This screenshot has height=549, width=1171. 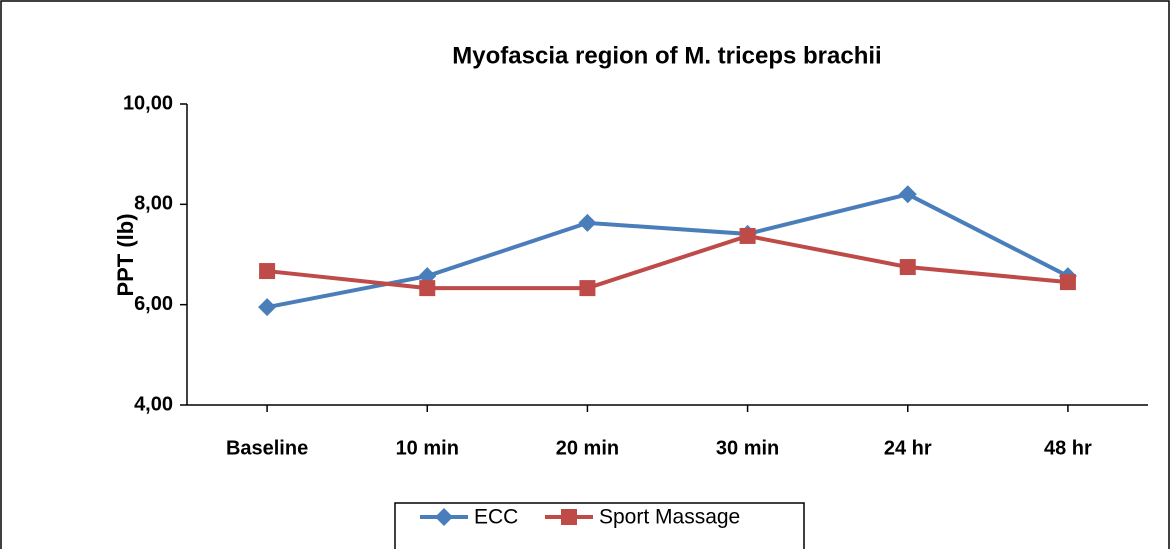 I want to click on x-tick-label: 48 hr, so click(x=1068, y=448).